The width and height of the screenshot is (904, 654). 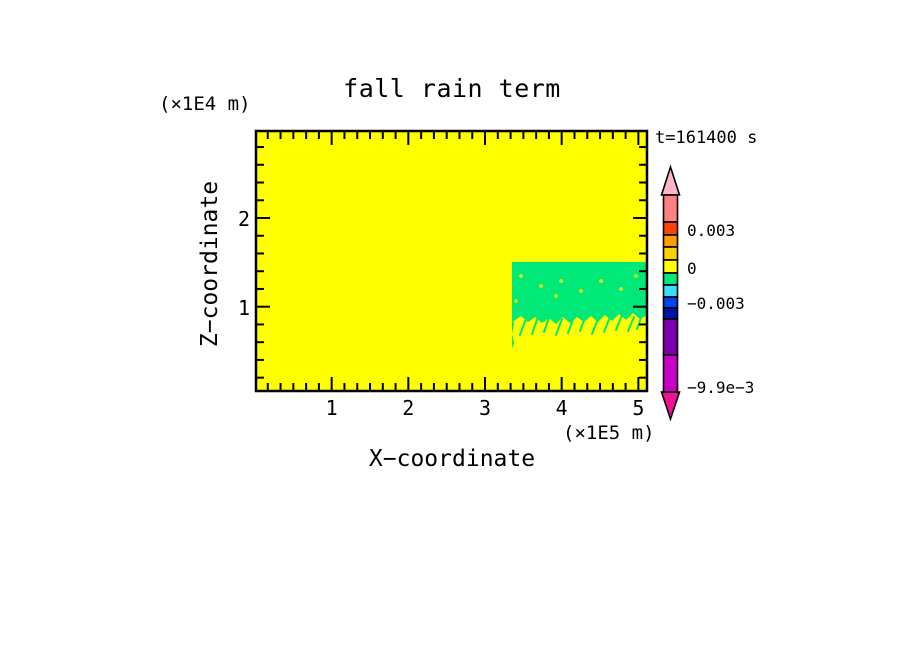 I want to click on time-annotation: t=161400 s, so click(x=706, y=138).